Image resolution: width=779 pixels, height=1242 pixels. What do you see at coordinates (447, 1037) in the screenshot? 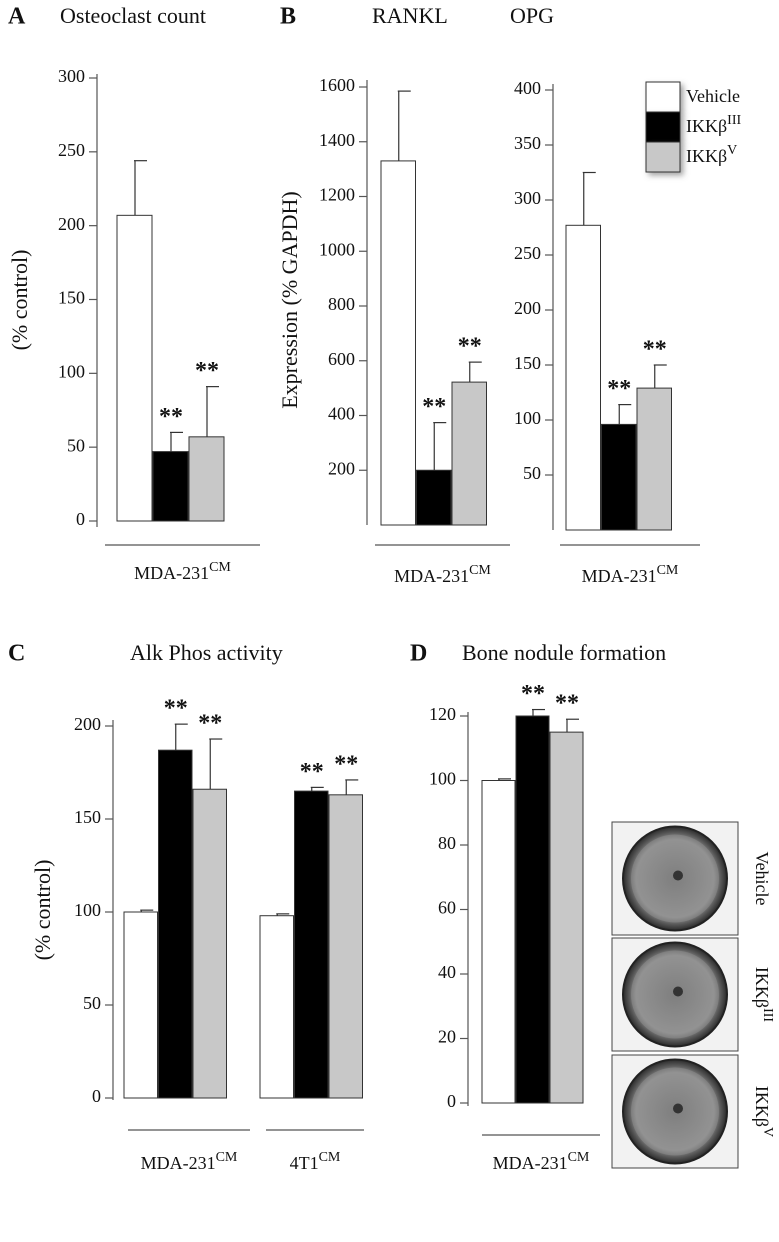
I see `y-tick-label: 20` at bounding box center [447, 1037].